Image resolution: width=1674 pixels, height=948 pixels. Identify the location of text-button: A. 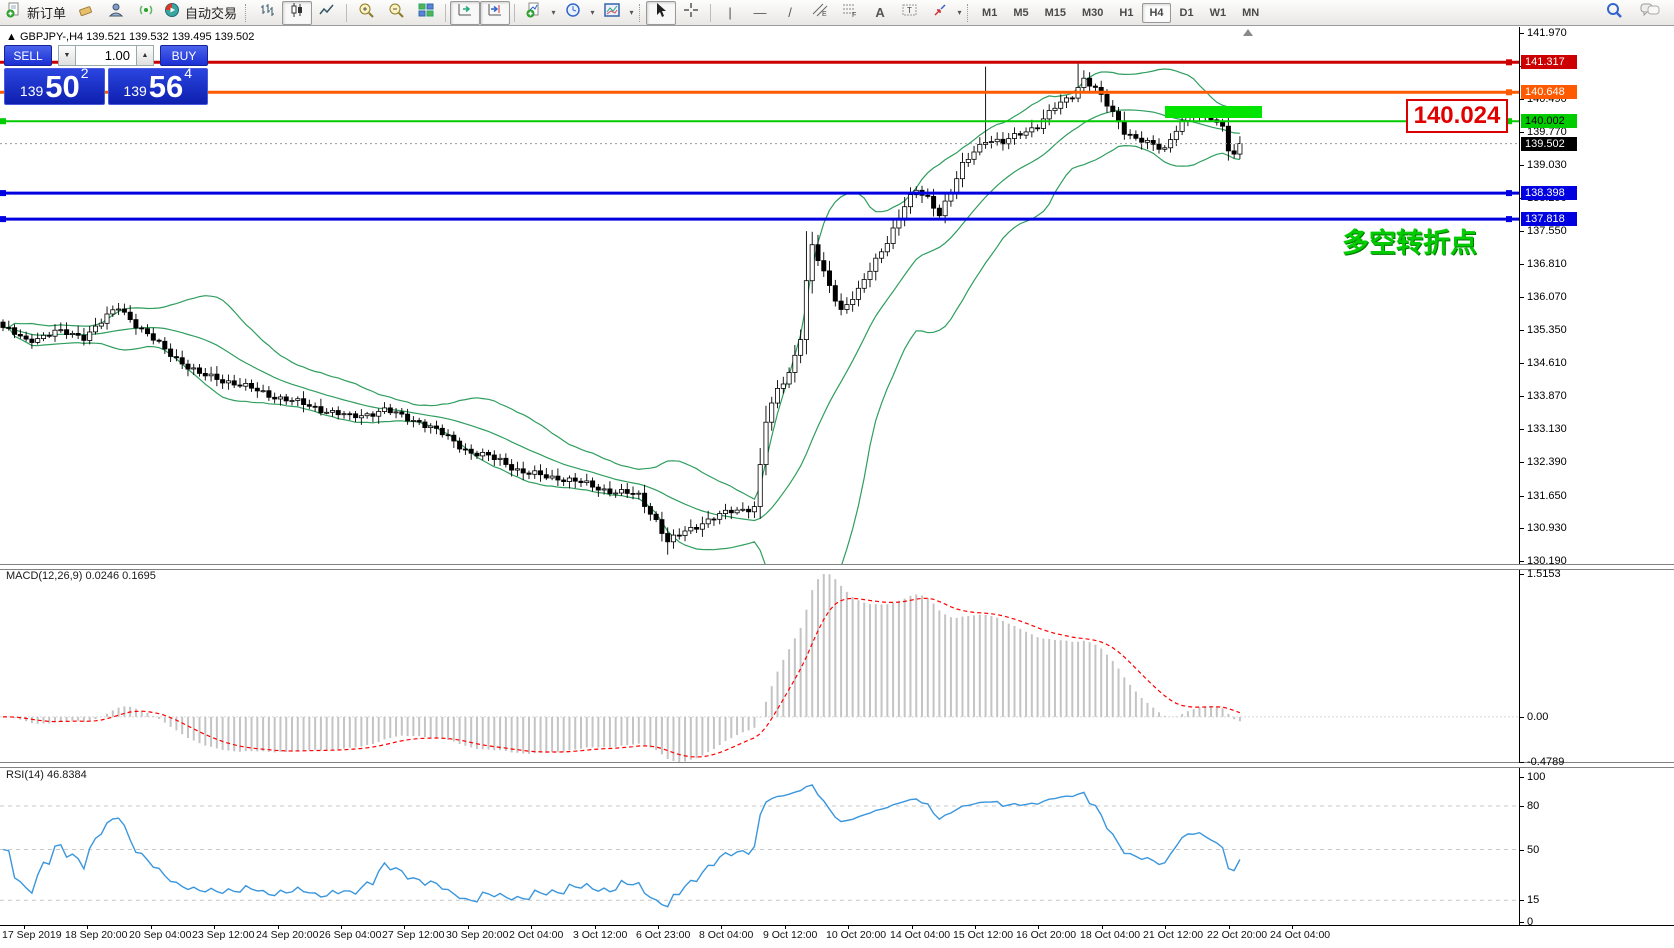
(880, 13).